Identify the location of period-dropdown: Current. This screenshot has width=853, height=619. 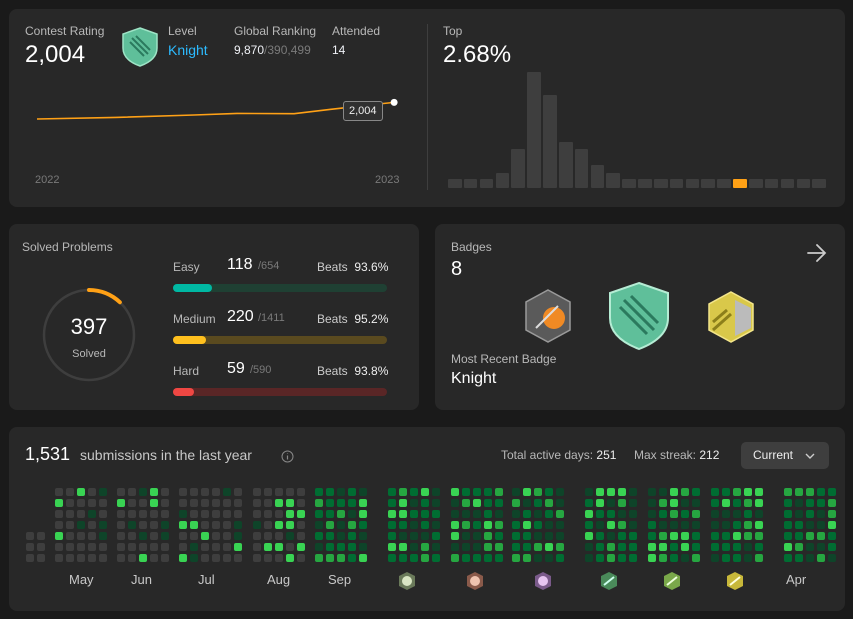
(785, 455).